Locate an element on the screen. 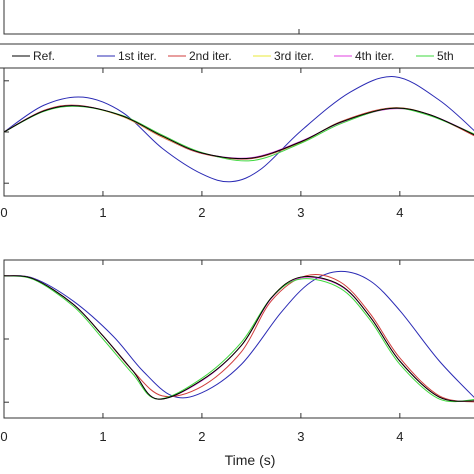 The height and width of the screenshot is (474, 474). bottom-panel-xtick-label-3: 3 is located at coordinates (300, 436).